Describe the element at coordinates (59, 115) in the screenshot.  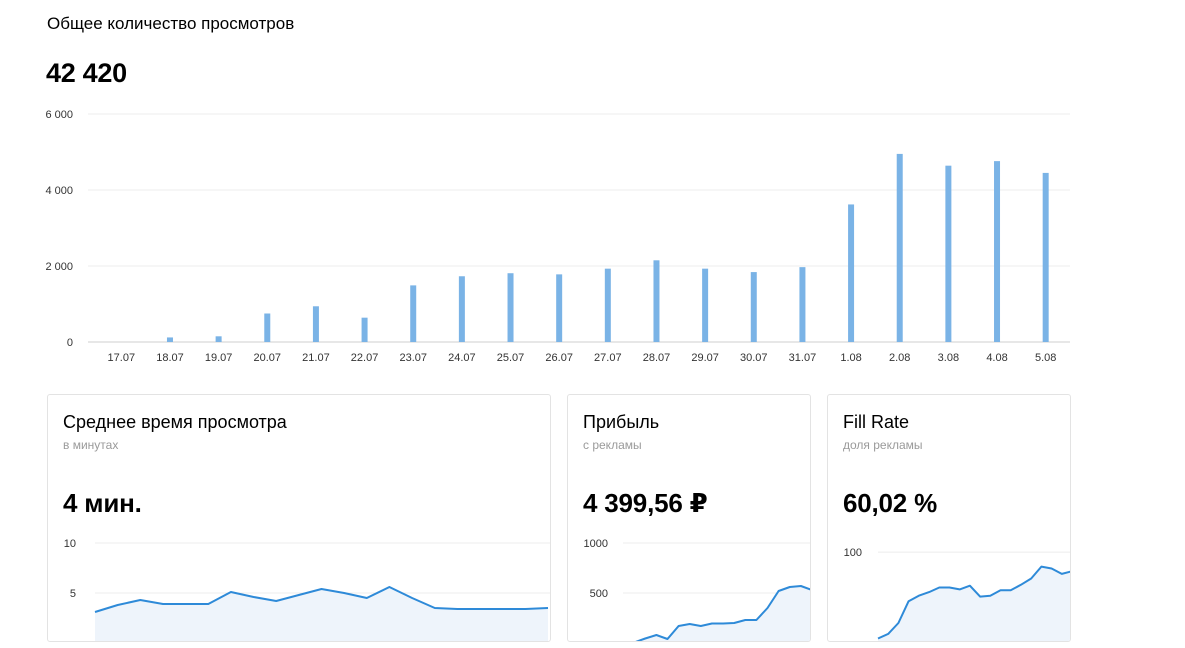
I see `y-tick-label: 6 000` at that location.